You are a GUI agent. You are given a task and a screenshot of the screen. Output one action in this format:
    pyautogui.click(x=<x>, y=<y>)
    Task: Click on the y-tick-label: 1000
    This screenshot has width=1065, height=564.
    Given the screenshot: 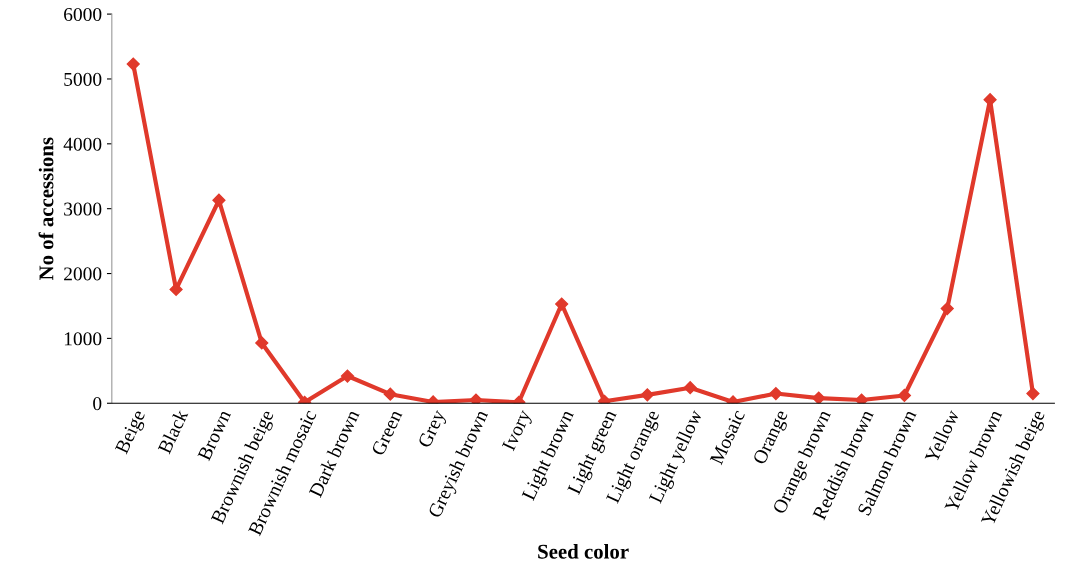 What is the action you would take?
    pyautogui.click(x=83, y=339)
    